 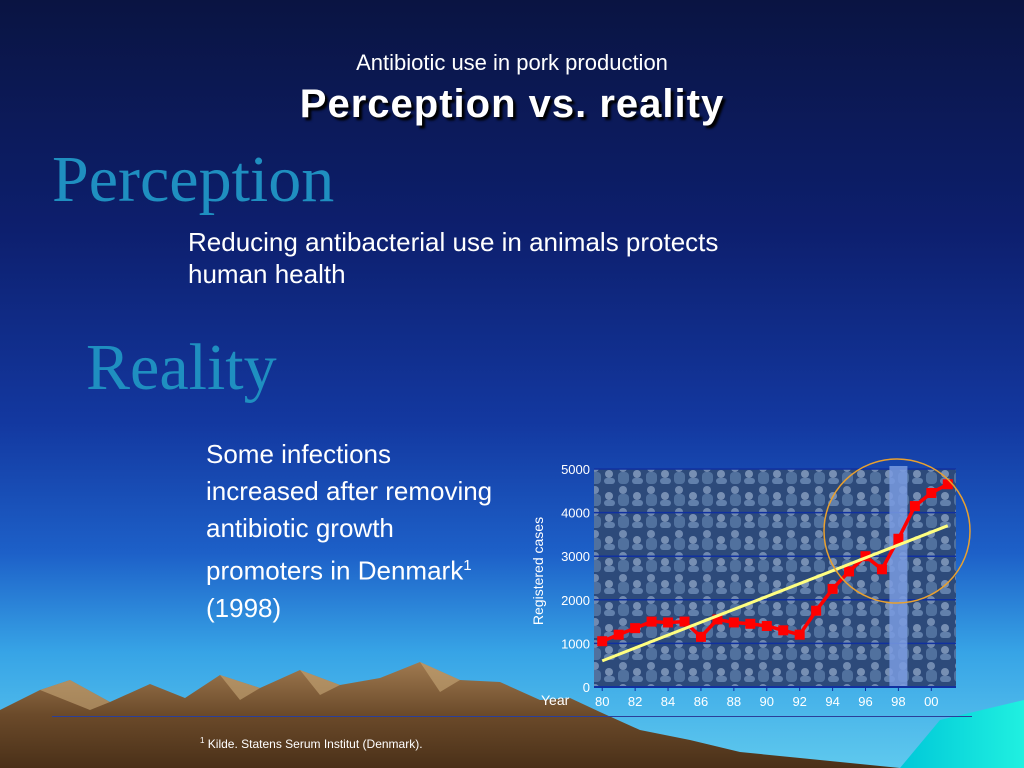 What do you see at coordinates (799, 701) in the screenshot?
I see `x-tick-label: 92` at bounding box center [799, 701].